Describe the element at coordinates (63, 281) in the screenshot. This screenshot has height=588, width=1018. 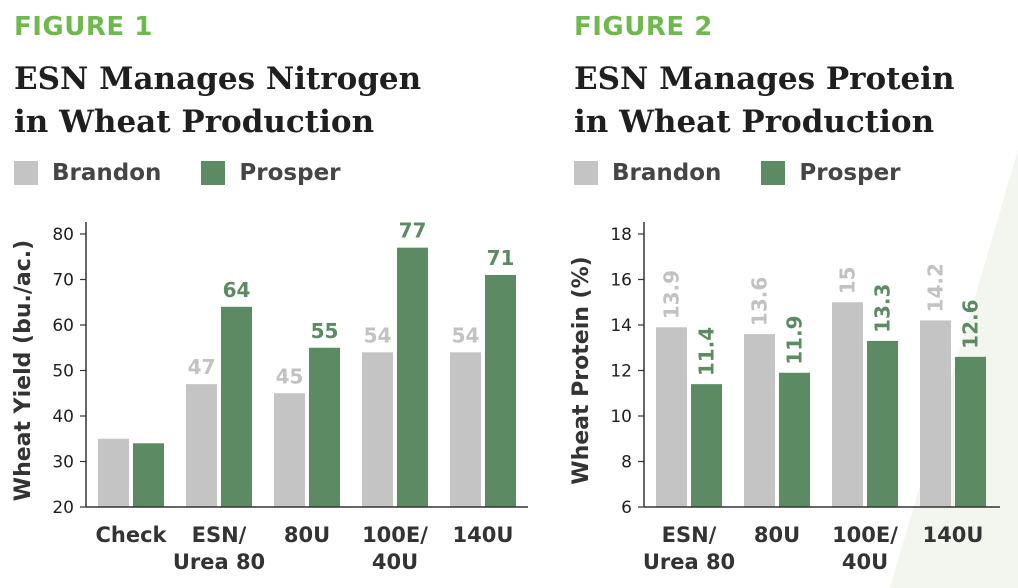
I see `y-tick-label: 70` at that location.